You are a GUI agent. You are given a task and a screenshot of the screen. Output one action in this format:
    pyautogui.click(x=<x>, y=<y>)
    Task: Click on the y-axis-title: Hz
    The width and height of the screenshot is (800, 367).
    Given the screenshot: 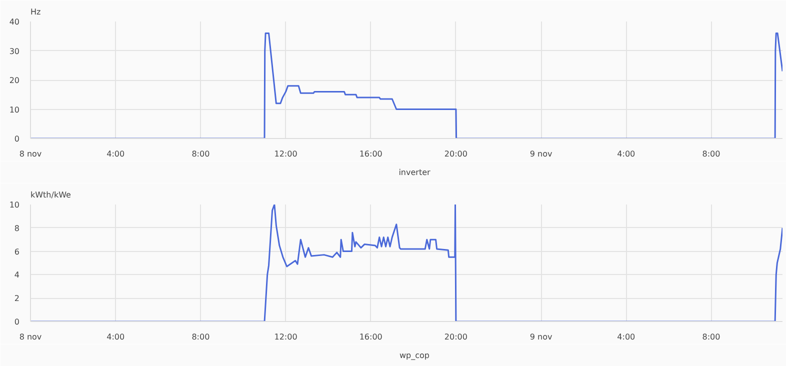 What is the action you would take?
    pyautogui.click(x=35, y=12)
    